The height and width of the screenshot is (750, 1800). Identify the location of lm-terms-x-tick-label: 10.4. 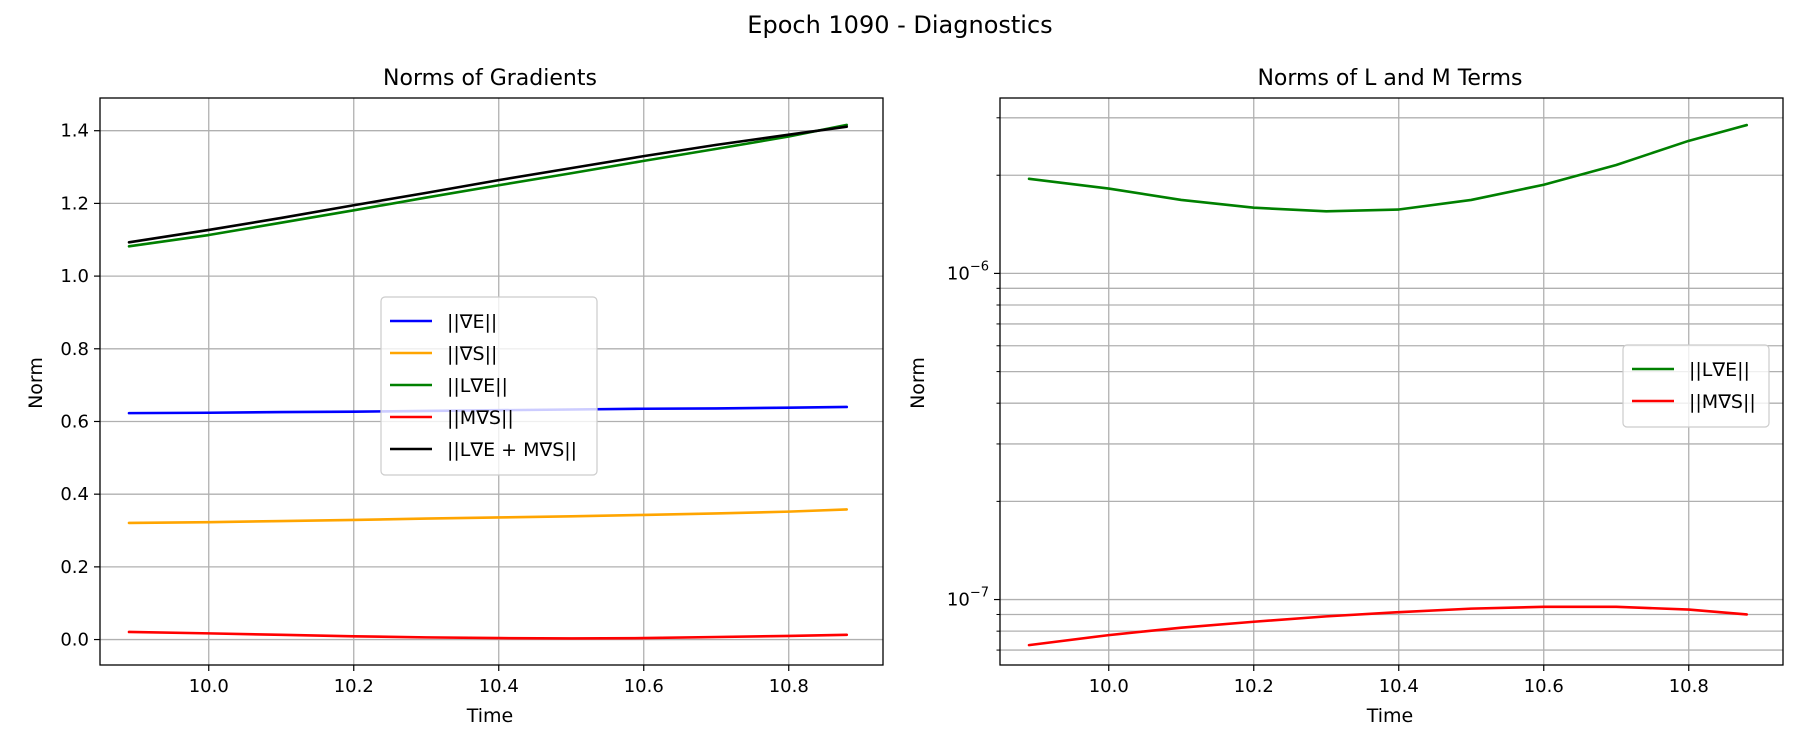
(1399, 686).